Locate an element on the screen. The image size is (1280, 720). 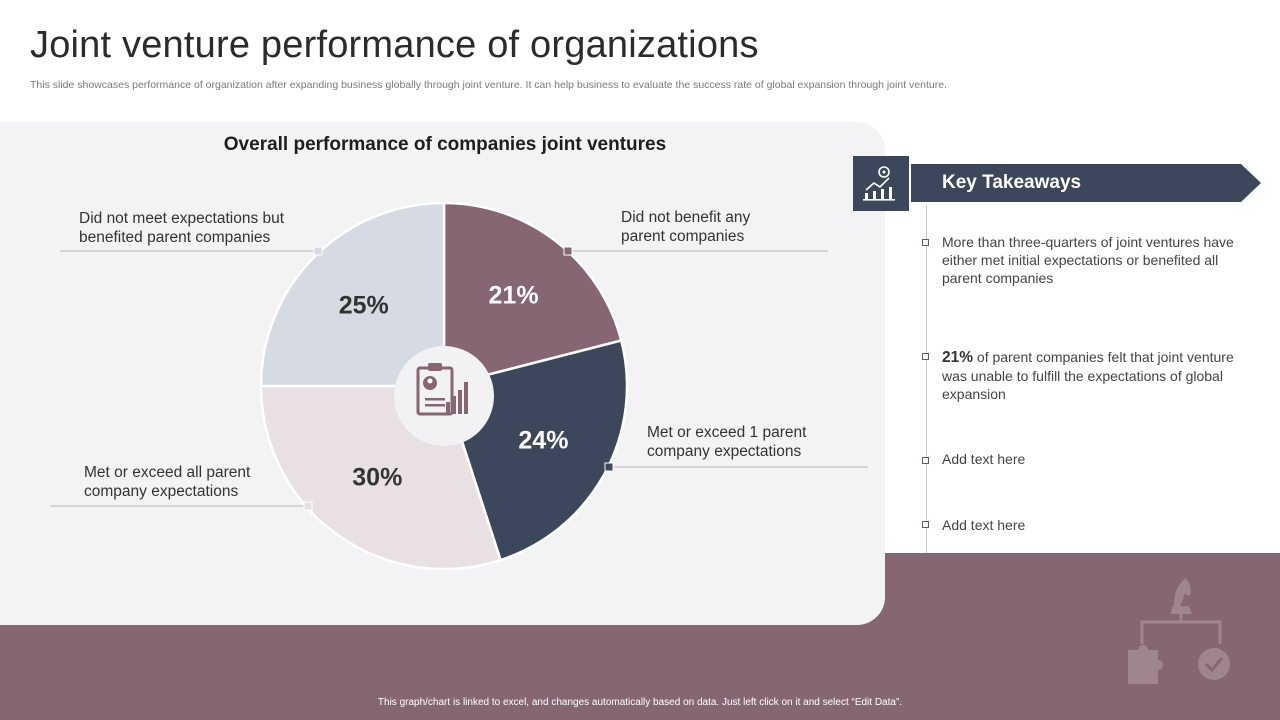
pie-value-label-no-benefit: 21% is located at coordinates (513, 295).